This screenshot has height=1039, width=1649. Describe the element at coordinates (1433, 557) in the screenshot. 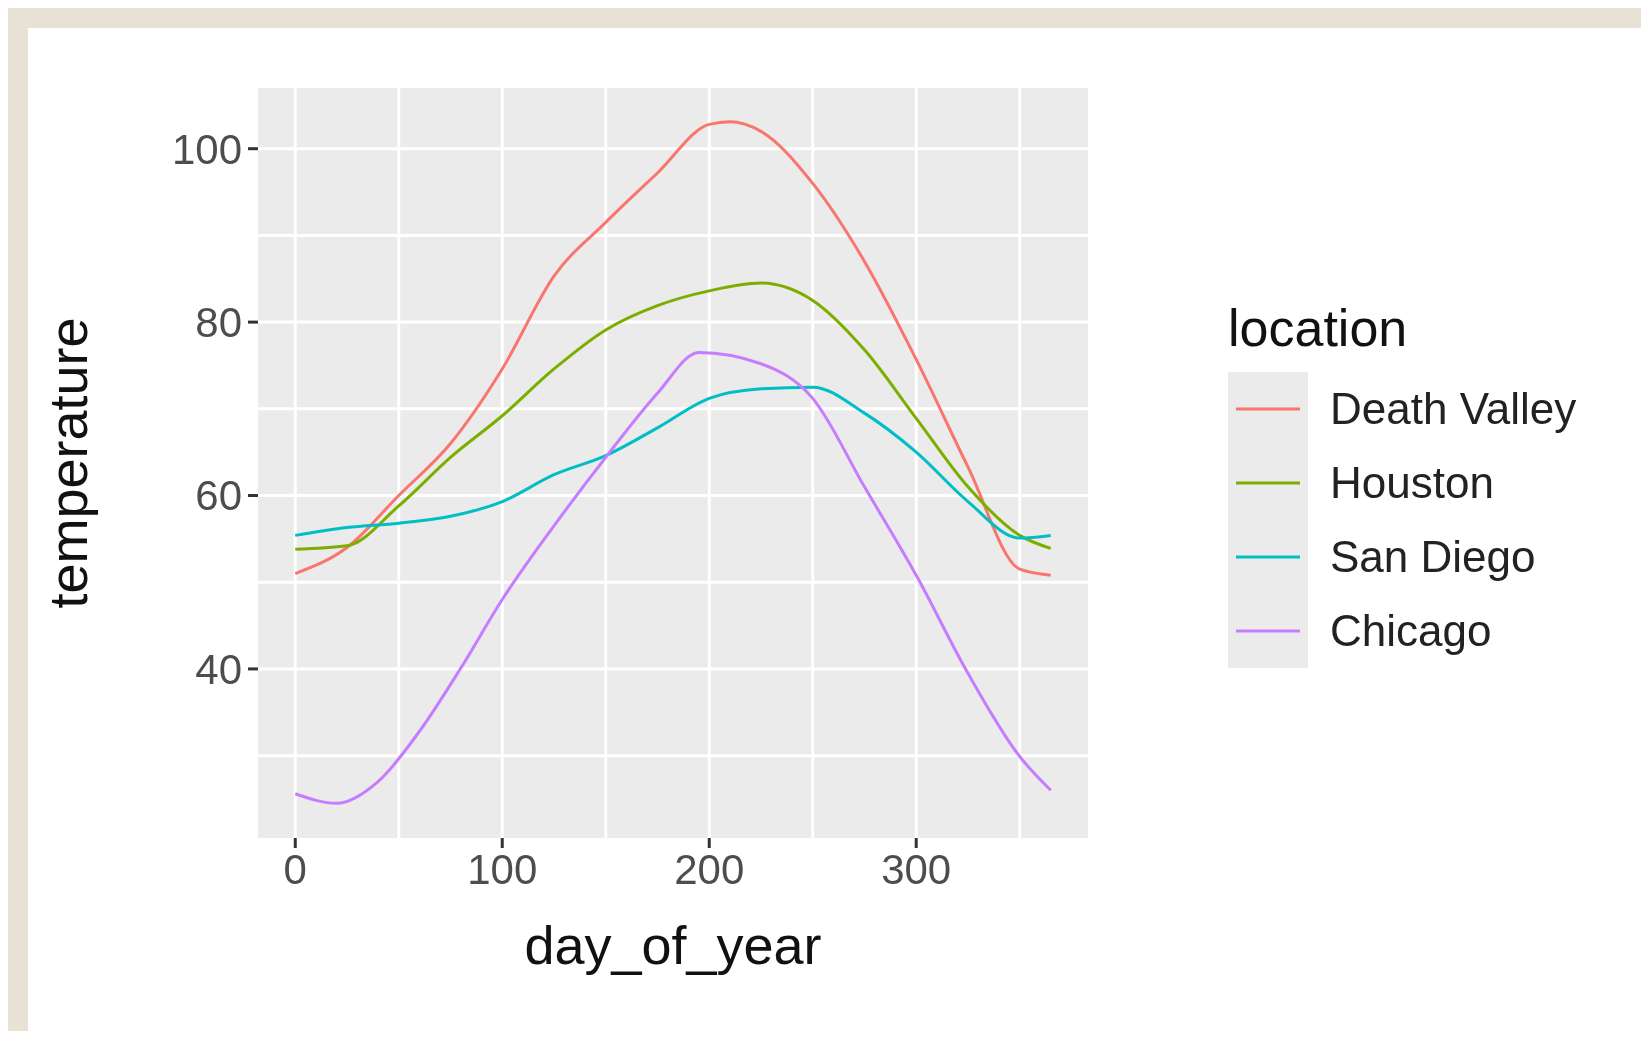

I see `legend-label: San Diego` at that location.